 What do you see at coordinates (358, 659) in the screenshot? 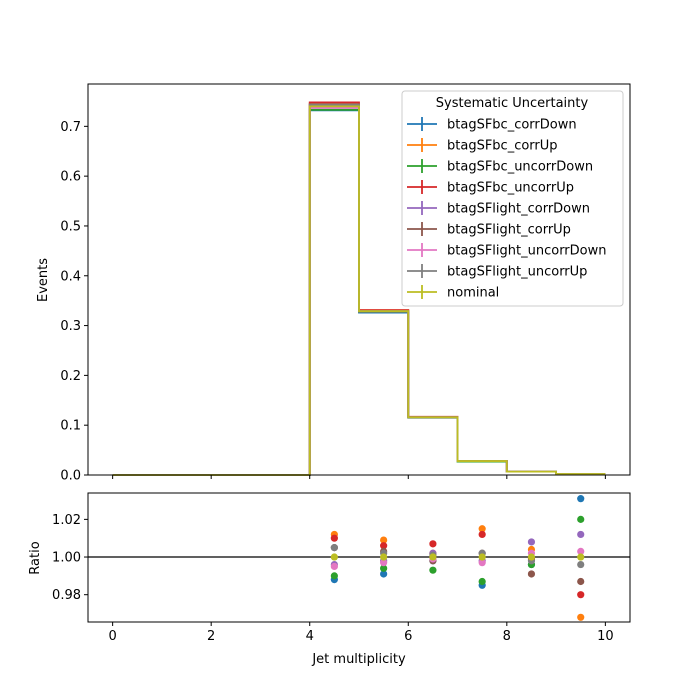
I see `x-axis-label: Jet multiplicity` at bounding box center [358, 659].